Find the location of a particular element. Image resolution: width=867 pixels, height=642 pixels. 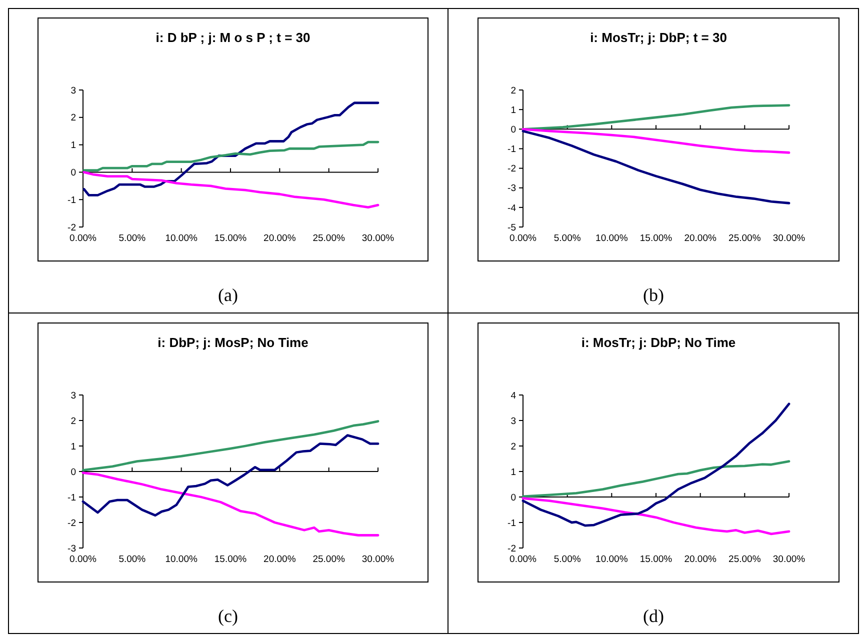

text: (d) is located at coordinates (653, 616).